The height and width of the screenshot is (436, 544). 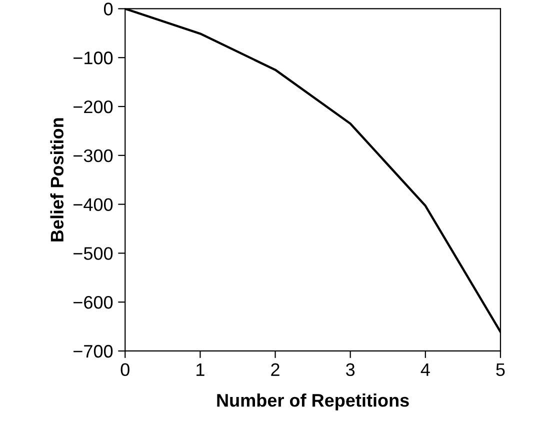 What do you see at coordinates (500, 369) in the screenshot?
I see `x-tick-label: 5` at bounding box center [500, 369].